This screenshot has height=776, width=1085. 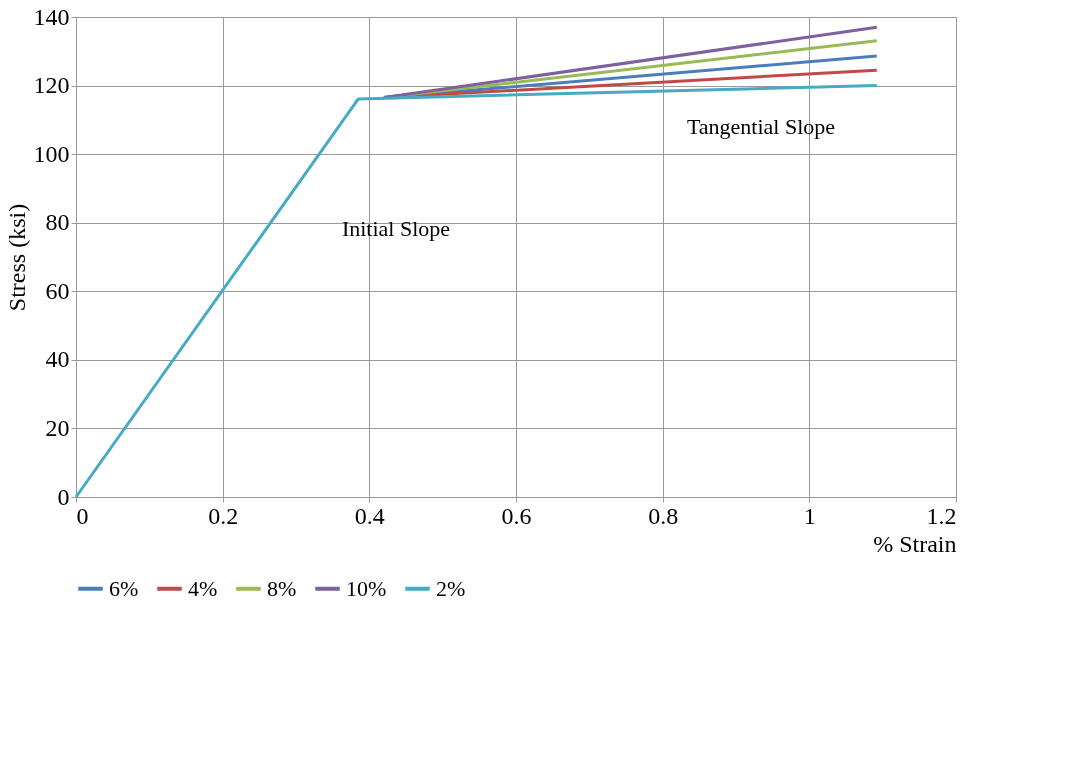 What do you see at coordinates (516, 515) in the screenshot?
I see `x-tick-label: 0.6` at bounding box center [516, 515].